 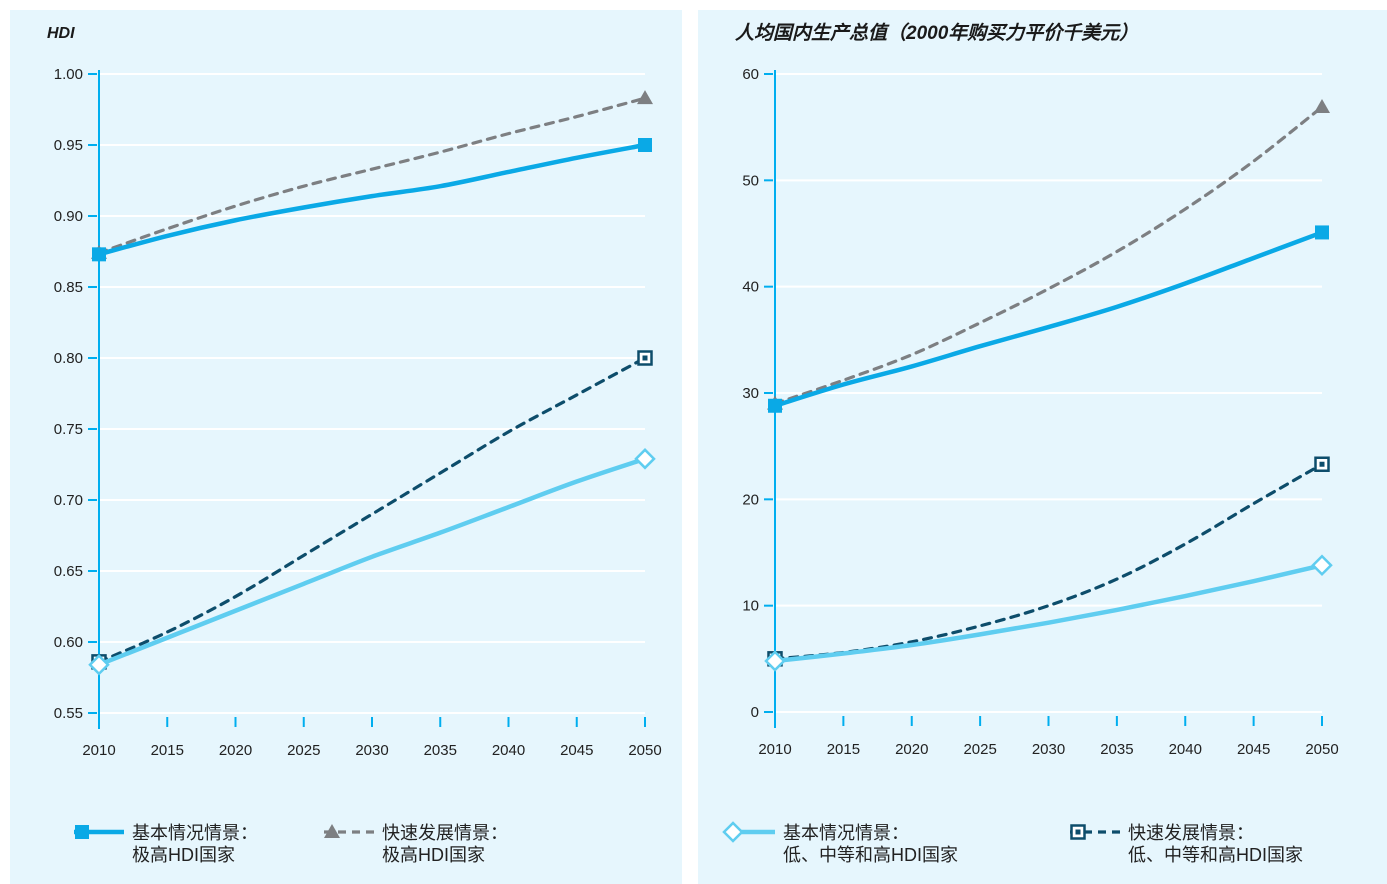 I want to click on hdi-ytick-label-9: 1.00, so click(x=68, y=74).